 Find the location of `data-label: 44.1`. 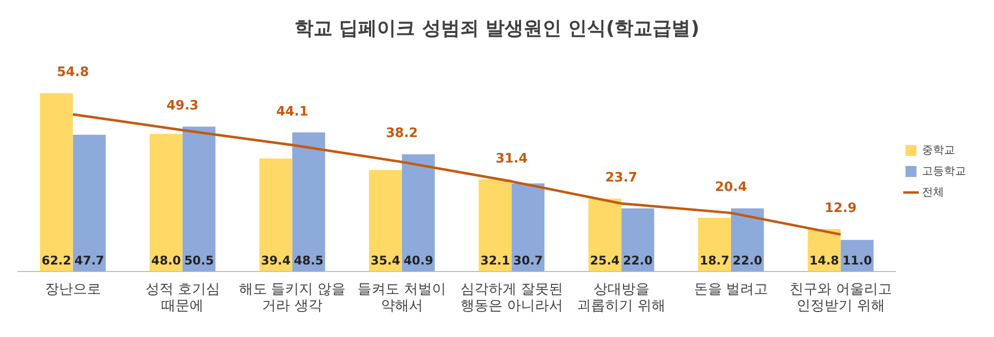

data-label: 44.1 is located at coordinates (292, 112).